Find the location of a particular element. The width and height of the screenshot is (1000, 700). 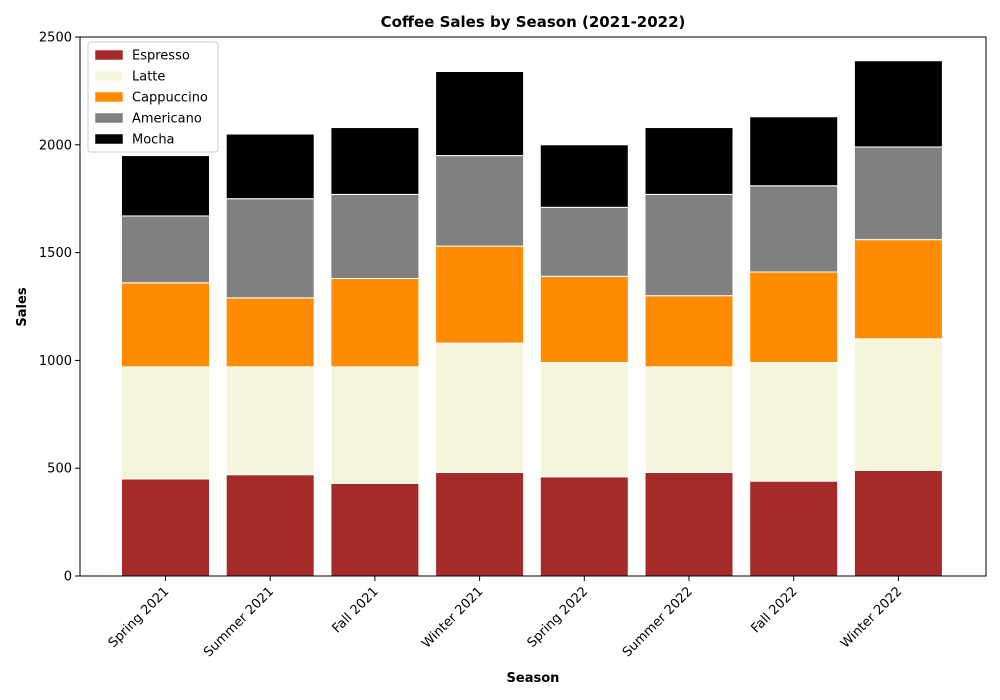

legend-swatch-espresso is located at coordinates (109, 55).